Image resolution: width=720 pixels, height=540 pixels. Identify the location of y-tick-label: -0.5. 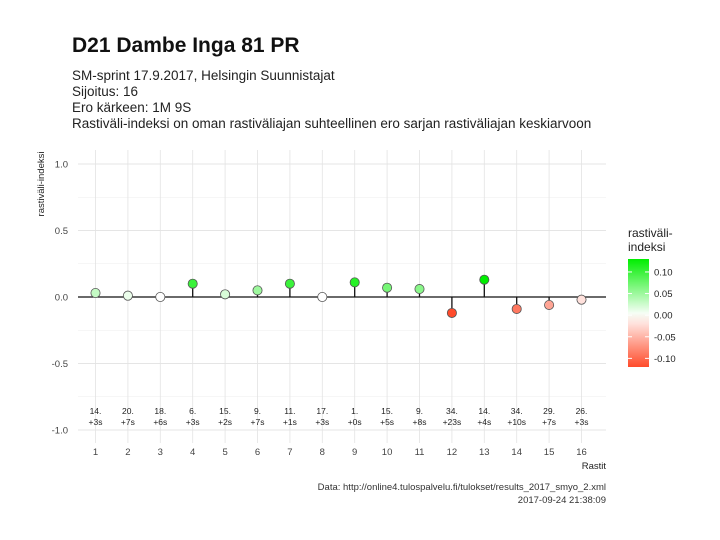
(60, 364).